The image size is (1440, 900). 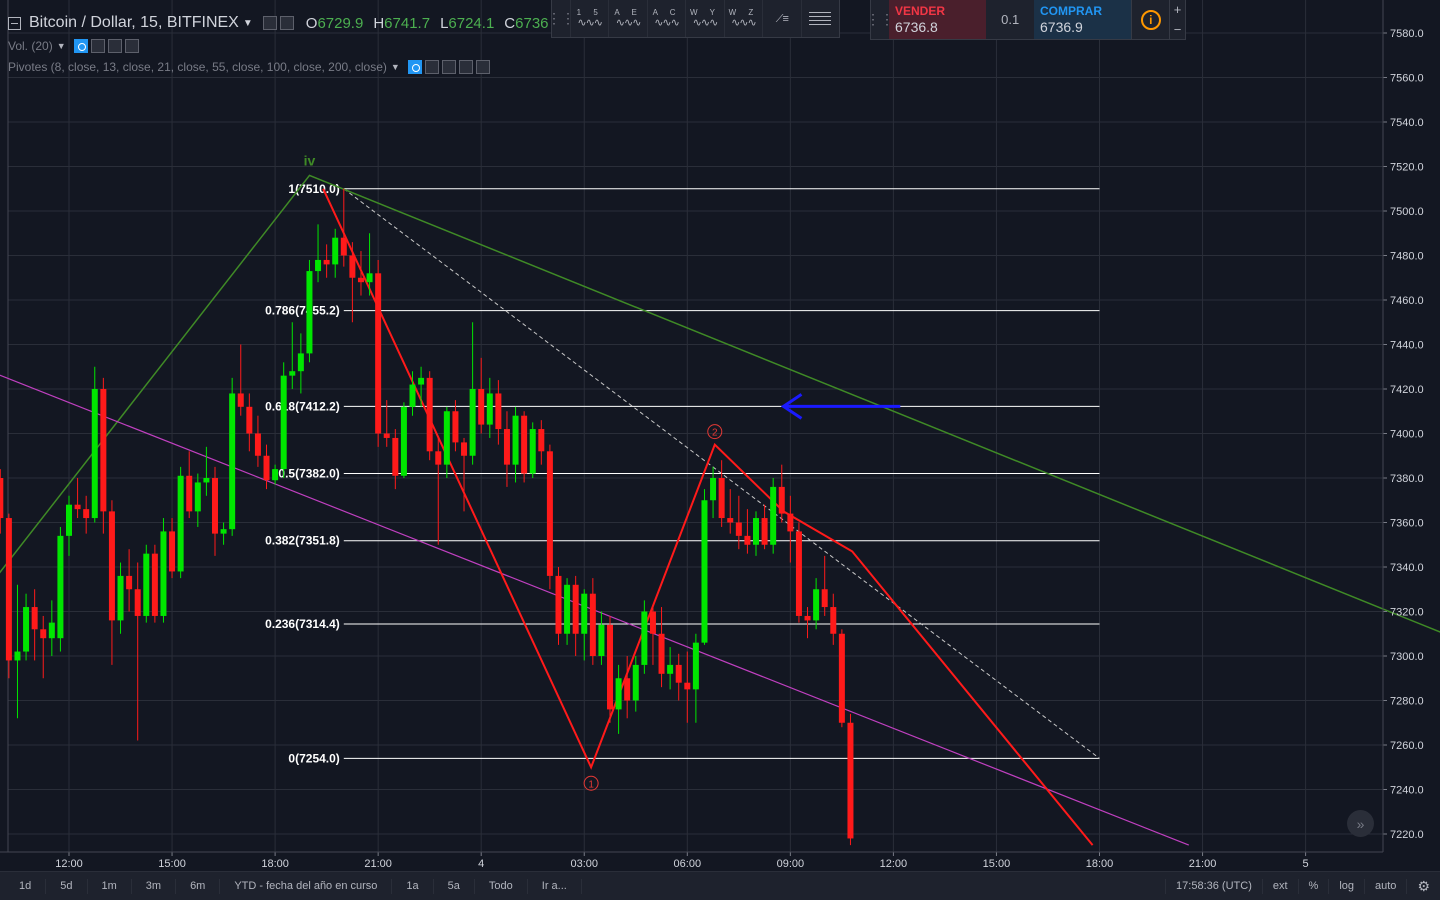 What do you see at coordinates (278, 23) in the screenshot?
I see `symbol-actions` at bounding box center [278, 23].